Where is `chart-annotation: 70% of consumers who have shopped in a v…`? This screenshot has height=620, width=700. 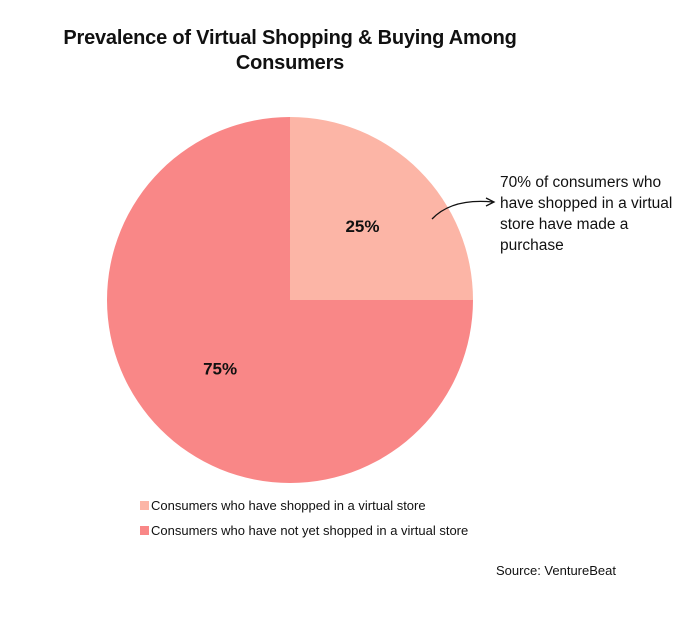 chart-annotation: 70% of consumers who have shopped in a v… is located at coordinates (586, 214).